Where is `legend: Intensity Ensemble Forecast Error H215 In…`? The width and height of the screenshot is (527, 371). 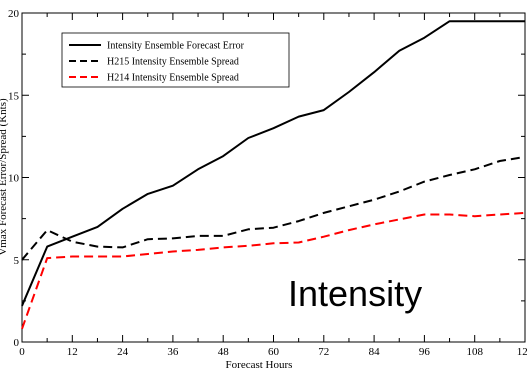
legend: Intensity Ensemble Forecast Error H215 In… is located at coordinates (175, 60).